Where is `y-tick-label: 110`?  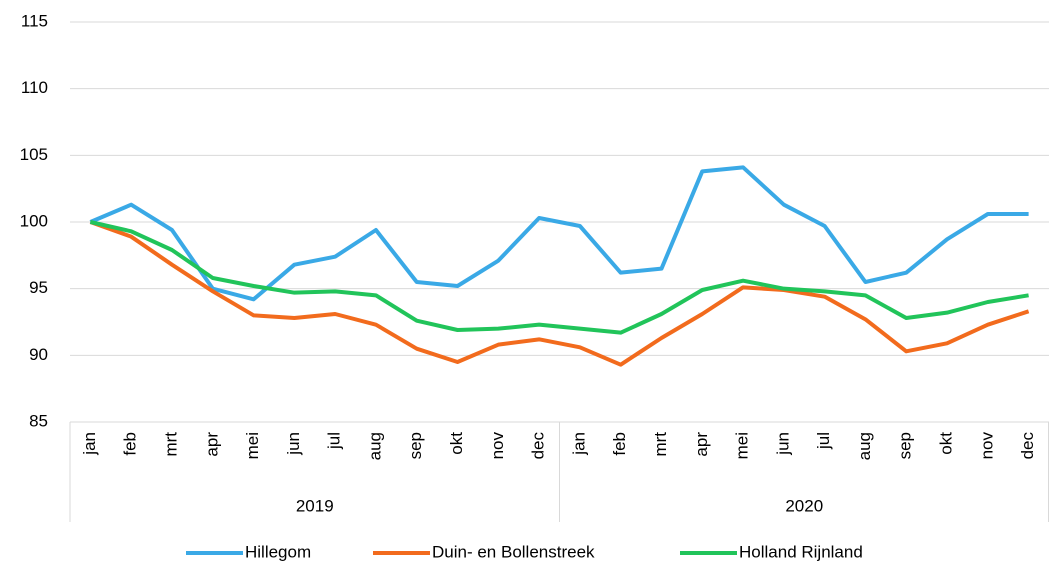
y-tick-label: 110 is located at coordinates (34, 87).